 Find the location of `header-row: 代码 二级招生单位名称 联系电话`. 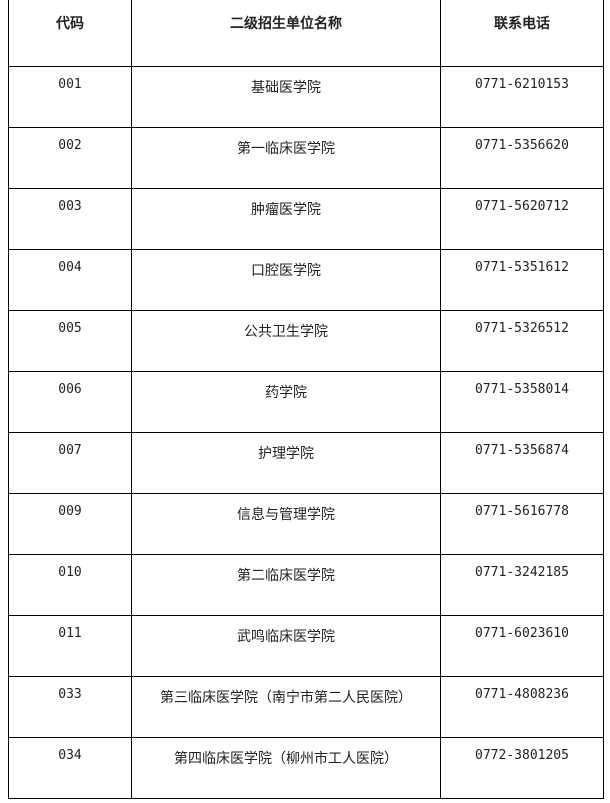

header-row: 代码 二级招生单位名称 联系电话 is located at coordinates (306, 33).